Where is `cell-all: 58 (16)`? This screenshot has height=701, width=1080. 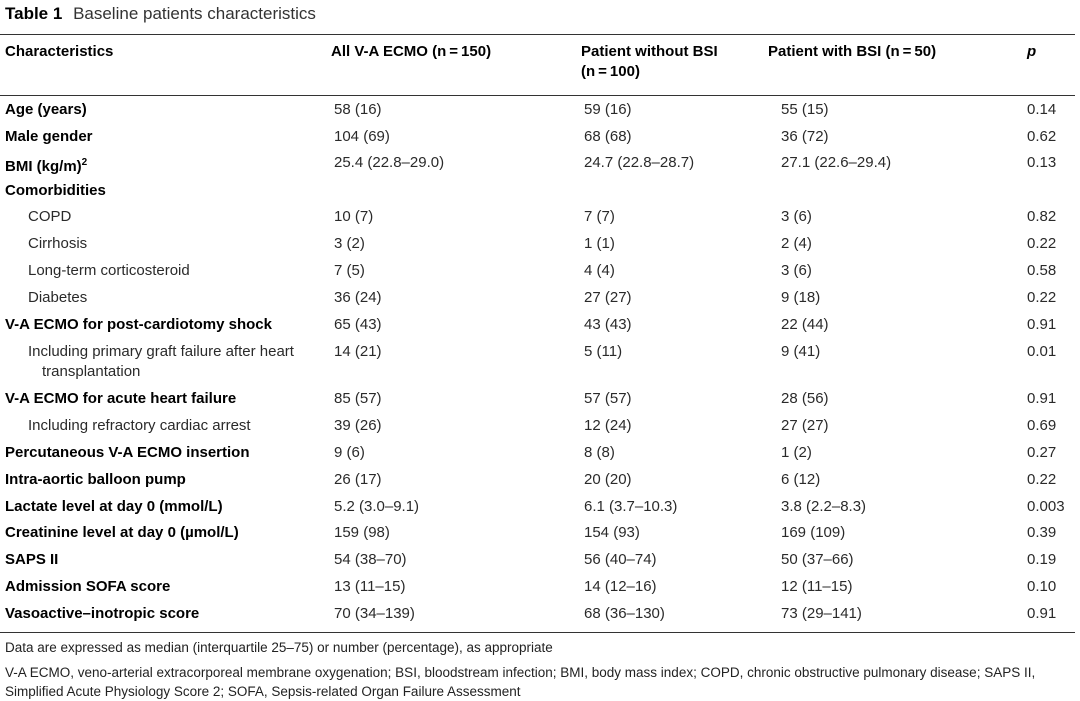 cell-all: 58 (16) is located at coordinates (358, 109).